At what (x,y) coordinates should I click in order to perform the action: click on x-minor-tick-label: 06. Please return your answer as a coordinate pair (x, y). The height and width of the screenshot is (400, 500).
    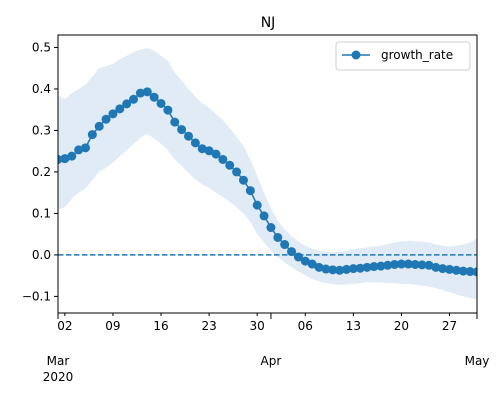
    Looking at the image, I should click on (305, 326).